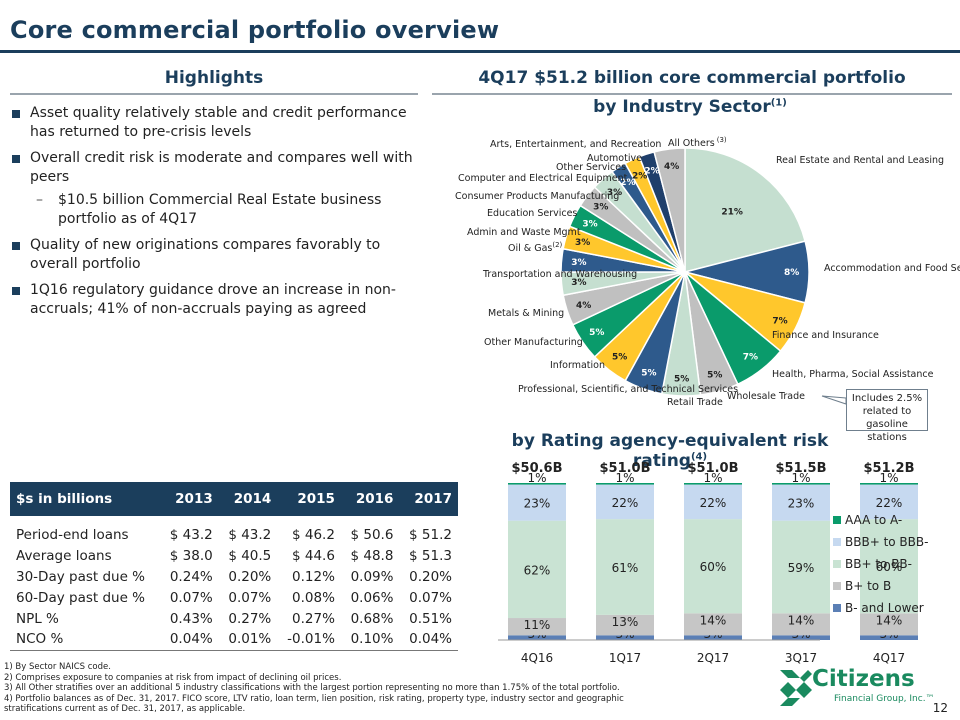 The width and height of the screenshot is (960, 720). Describe the element at coordinates (671, 167) in the screenshot. I see `pie-slice-percent: 4%` at that location.